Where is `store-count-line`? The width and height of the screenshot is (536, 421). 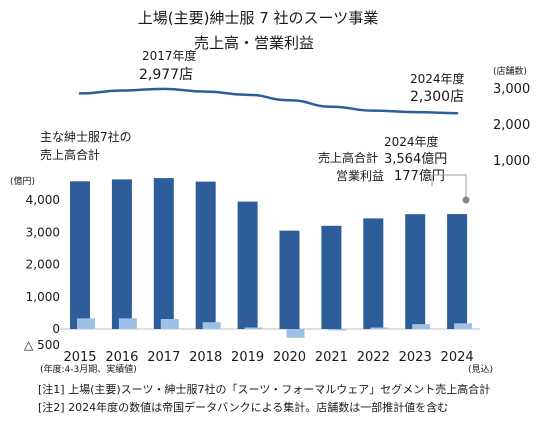 store-count-line is located at coordinates (268, 101).